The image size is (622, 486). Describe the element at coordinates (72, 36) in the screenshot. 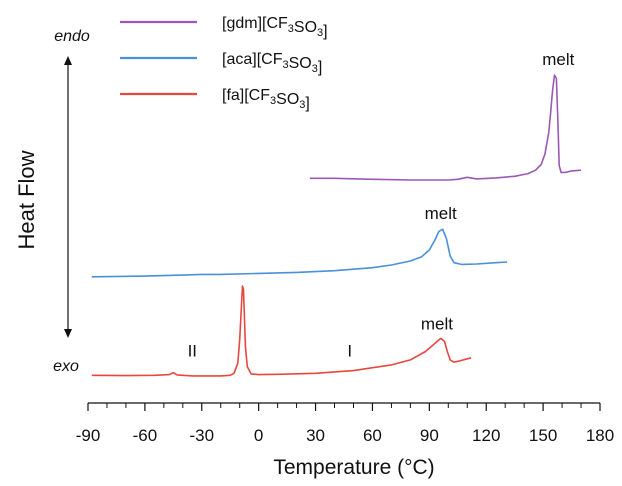

I see `endo-label: endo` at that location.